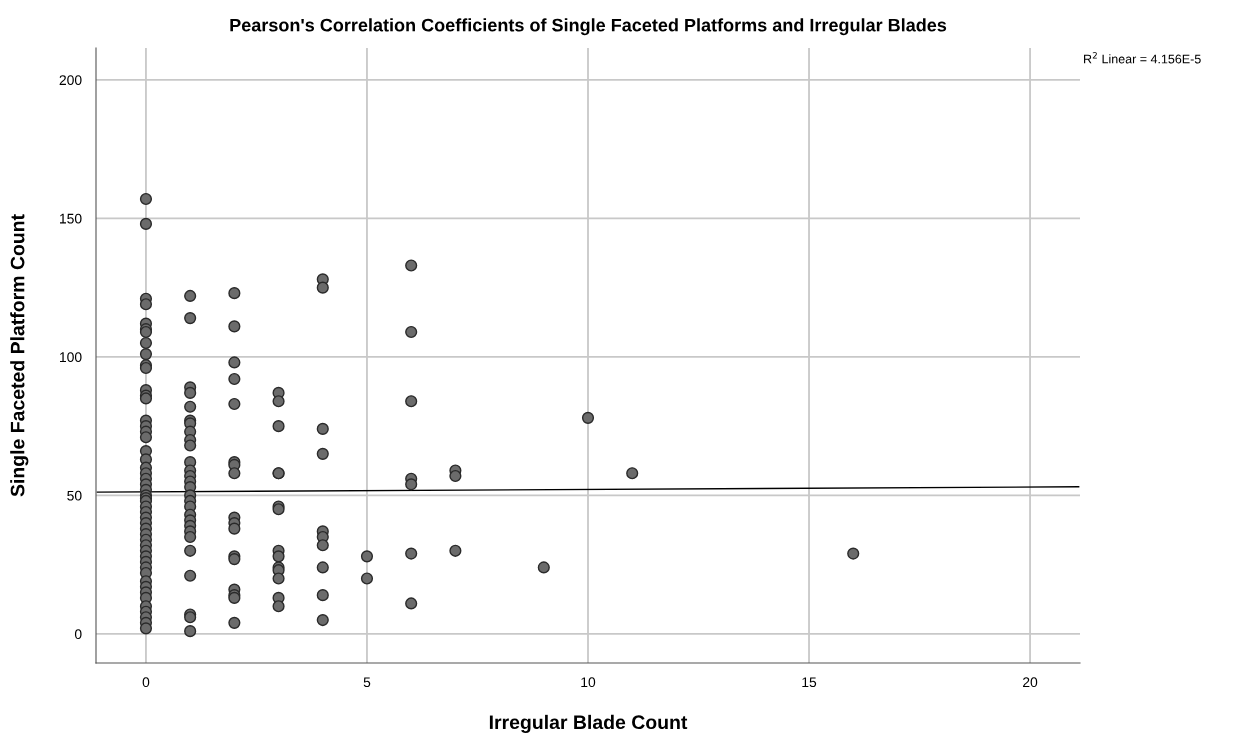 This screenshot has width=1241, height=740. What do you see at coordinates (78, 634) in the screenshot?
I see `y-tick-label: 0` at bounding box center [78, 634].